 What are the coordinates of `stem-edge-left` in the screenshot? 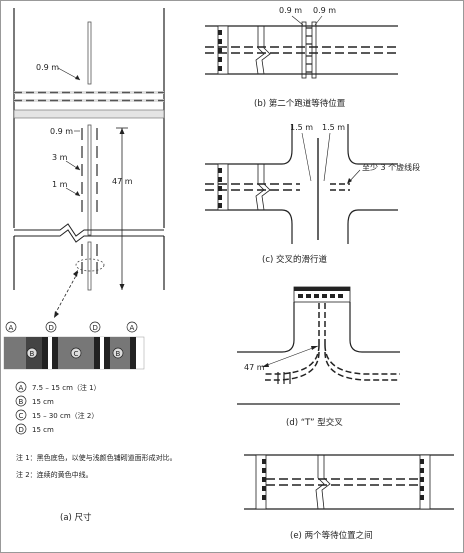 It's located at (266, 327).